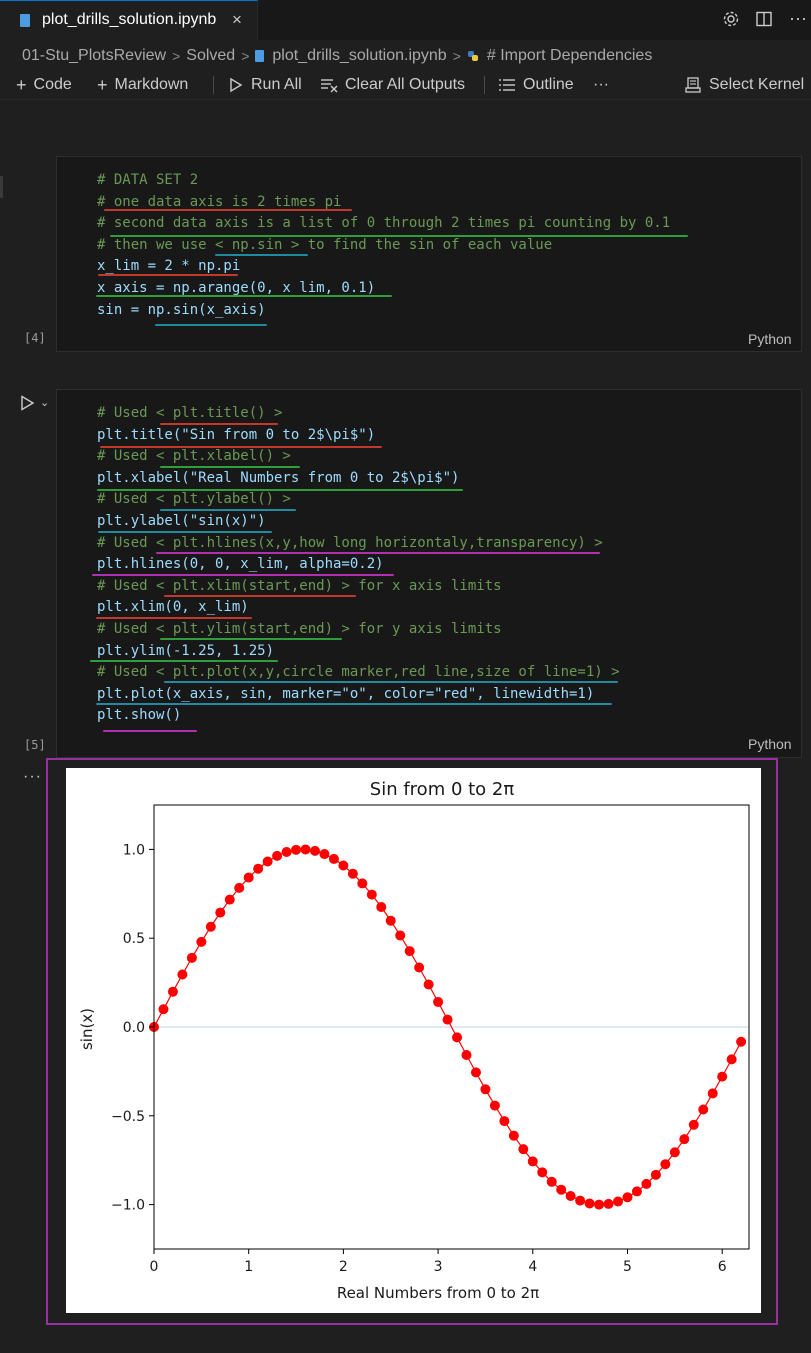 The width and height of the screenshot is (811, 1353). What do you see at coordinates (194, 456) in the screenshot?
I see `code-line: # Used < plt.xlabel() >` at bounding box center [194, 456].